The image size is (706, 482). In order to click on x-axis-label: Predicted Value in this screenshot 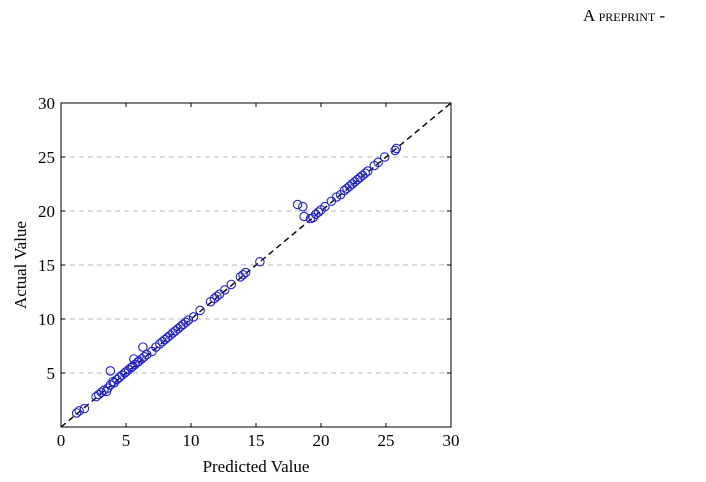, I will do `click(256, 466)`.